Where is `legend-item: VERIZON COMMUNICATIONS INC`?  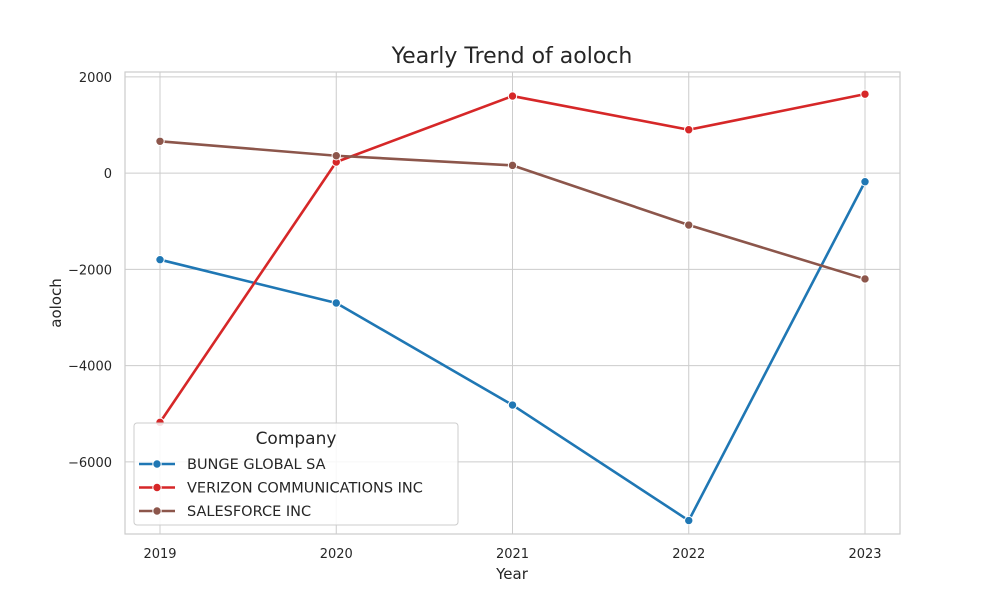 legend-item: VERIZON COMMUNICATIONS INC is located at coordinates (281, 489).